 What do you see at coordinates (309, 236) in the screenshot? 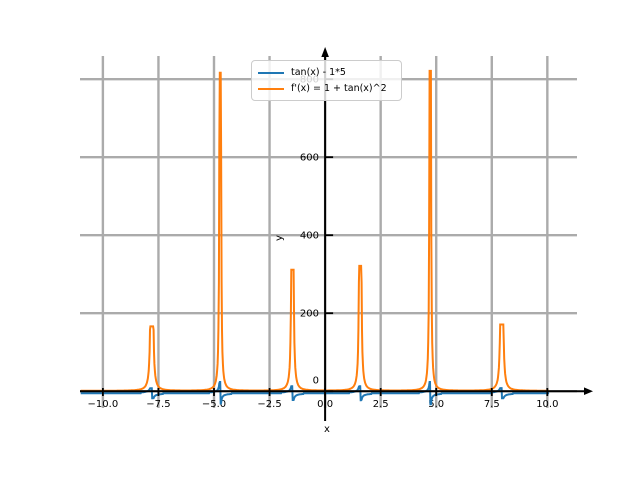
I see `y-tick-label: 400` at bounding box center [309, 236].